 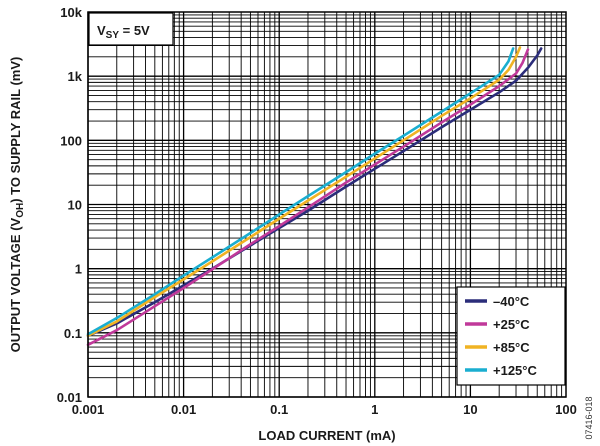 I want to click on legend: –40°C +25°C +85°C +125°C, so click(x=511, y=336).